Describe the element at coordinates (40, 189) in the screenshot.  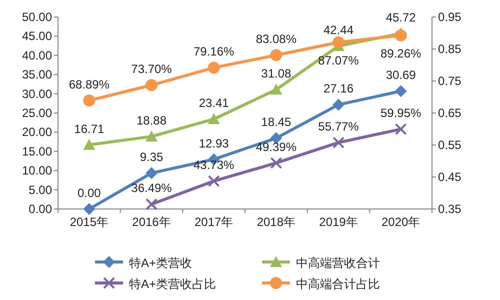
I see `y-tick-label: 5.00` at that location.